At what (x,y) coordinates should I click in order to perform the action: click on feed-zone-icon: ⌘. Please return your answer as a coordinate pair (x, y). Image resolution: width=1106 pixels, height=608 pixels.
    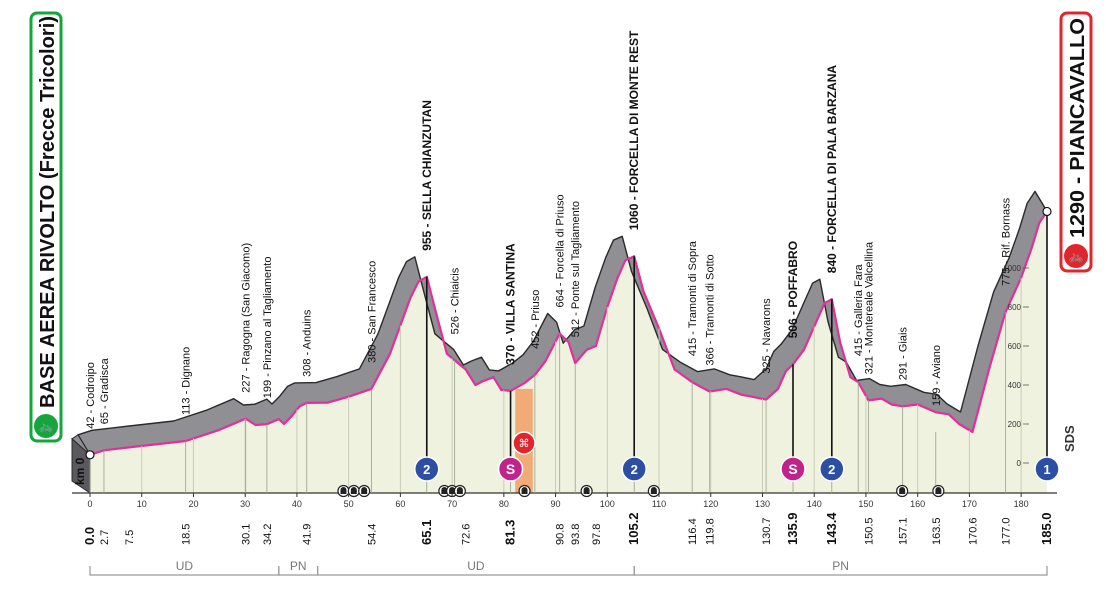
    Looking at the image, I should click on (524, 443).